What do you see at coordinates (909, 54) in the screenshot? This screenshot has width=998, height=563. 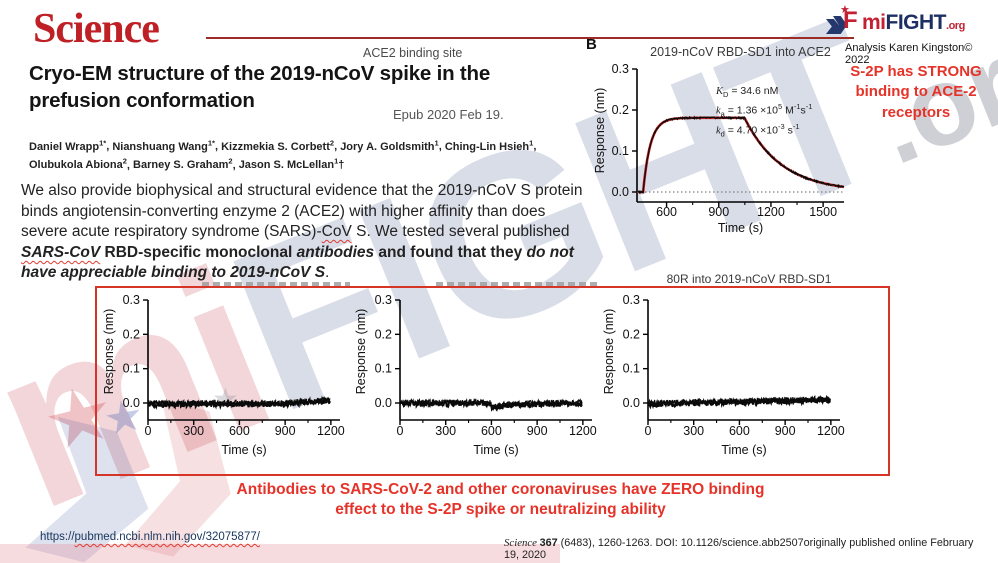 I see `analysis-credit: Analysis Karen Kingston© 2022` at bounding box center [909, 54].